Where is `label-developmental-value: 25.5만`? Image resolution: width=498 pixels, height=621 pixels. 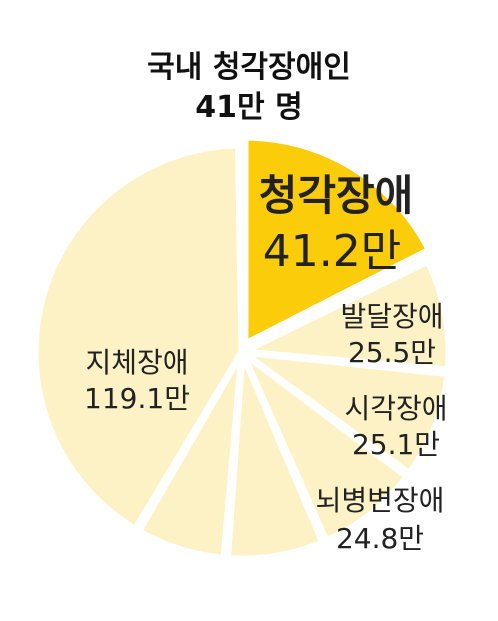 label-developmental-value: 25.5만 is located at coordinates (392, 352).